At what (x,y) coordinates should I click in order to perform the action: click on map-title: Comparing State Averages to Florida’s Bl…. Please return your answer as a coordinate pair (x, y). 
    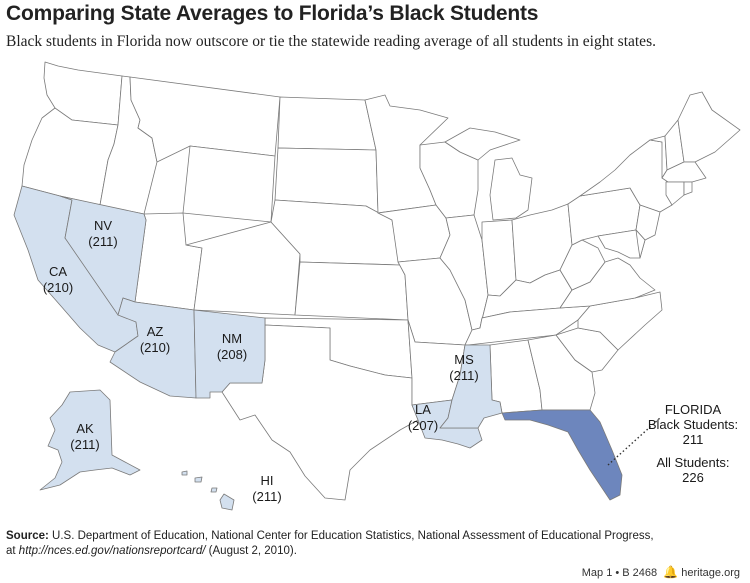
    Looking at the image, I should click on (272, 13).